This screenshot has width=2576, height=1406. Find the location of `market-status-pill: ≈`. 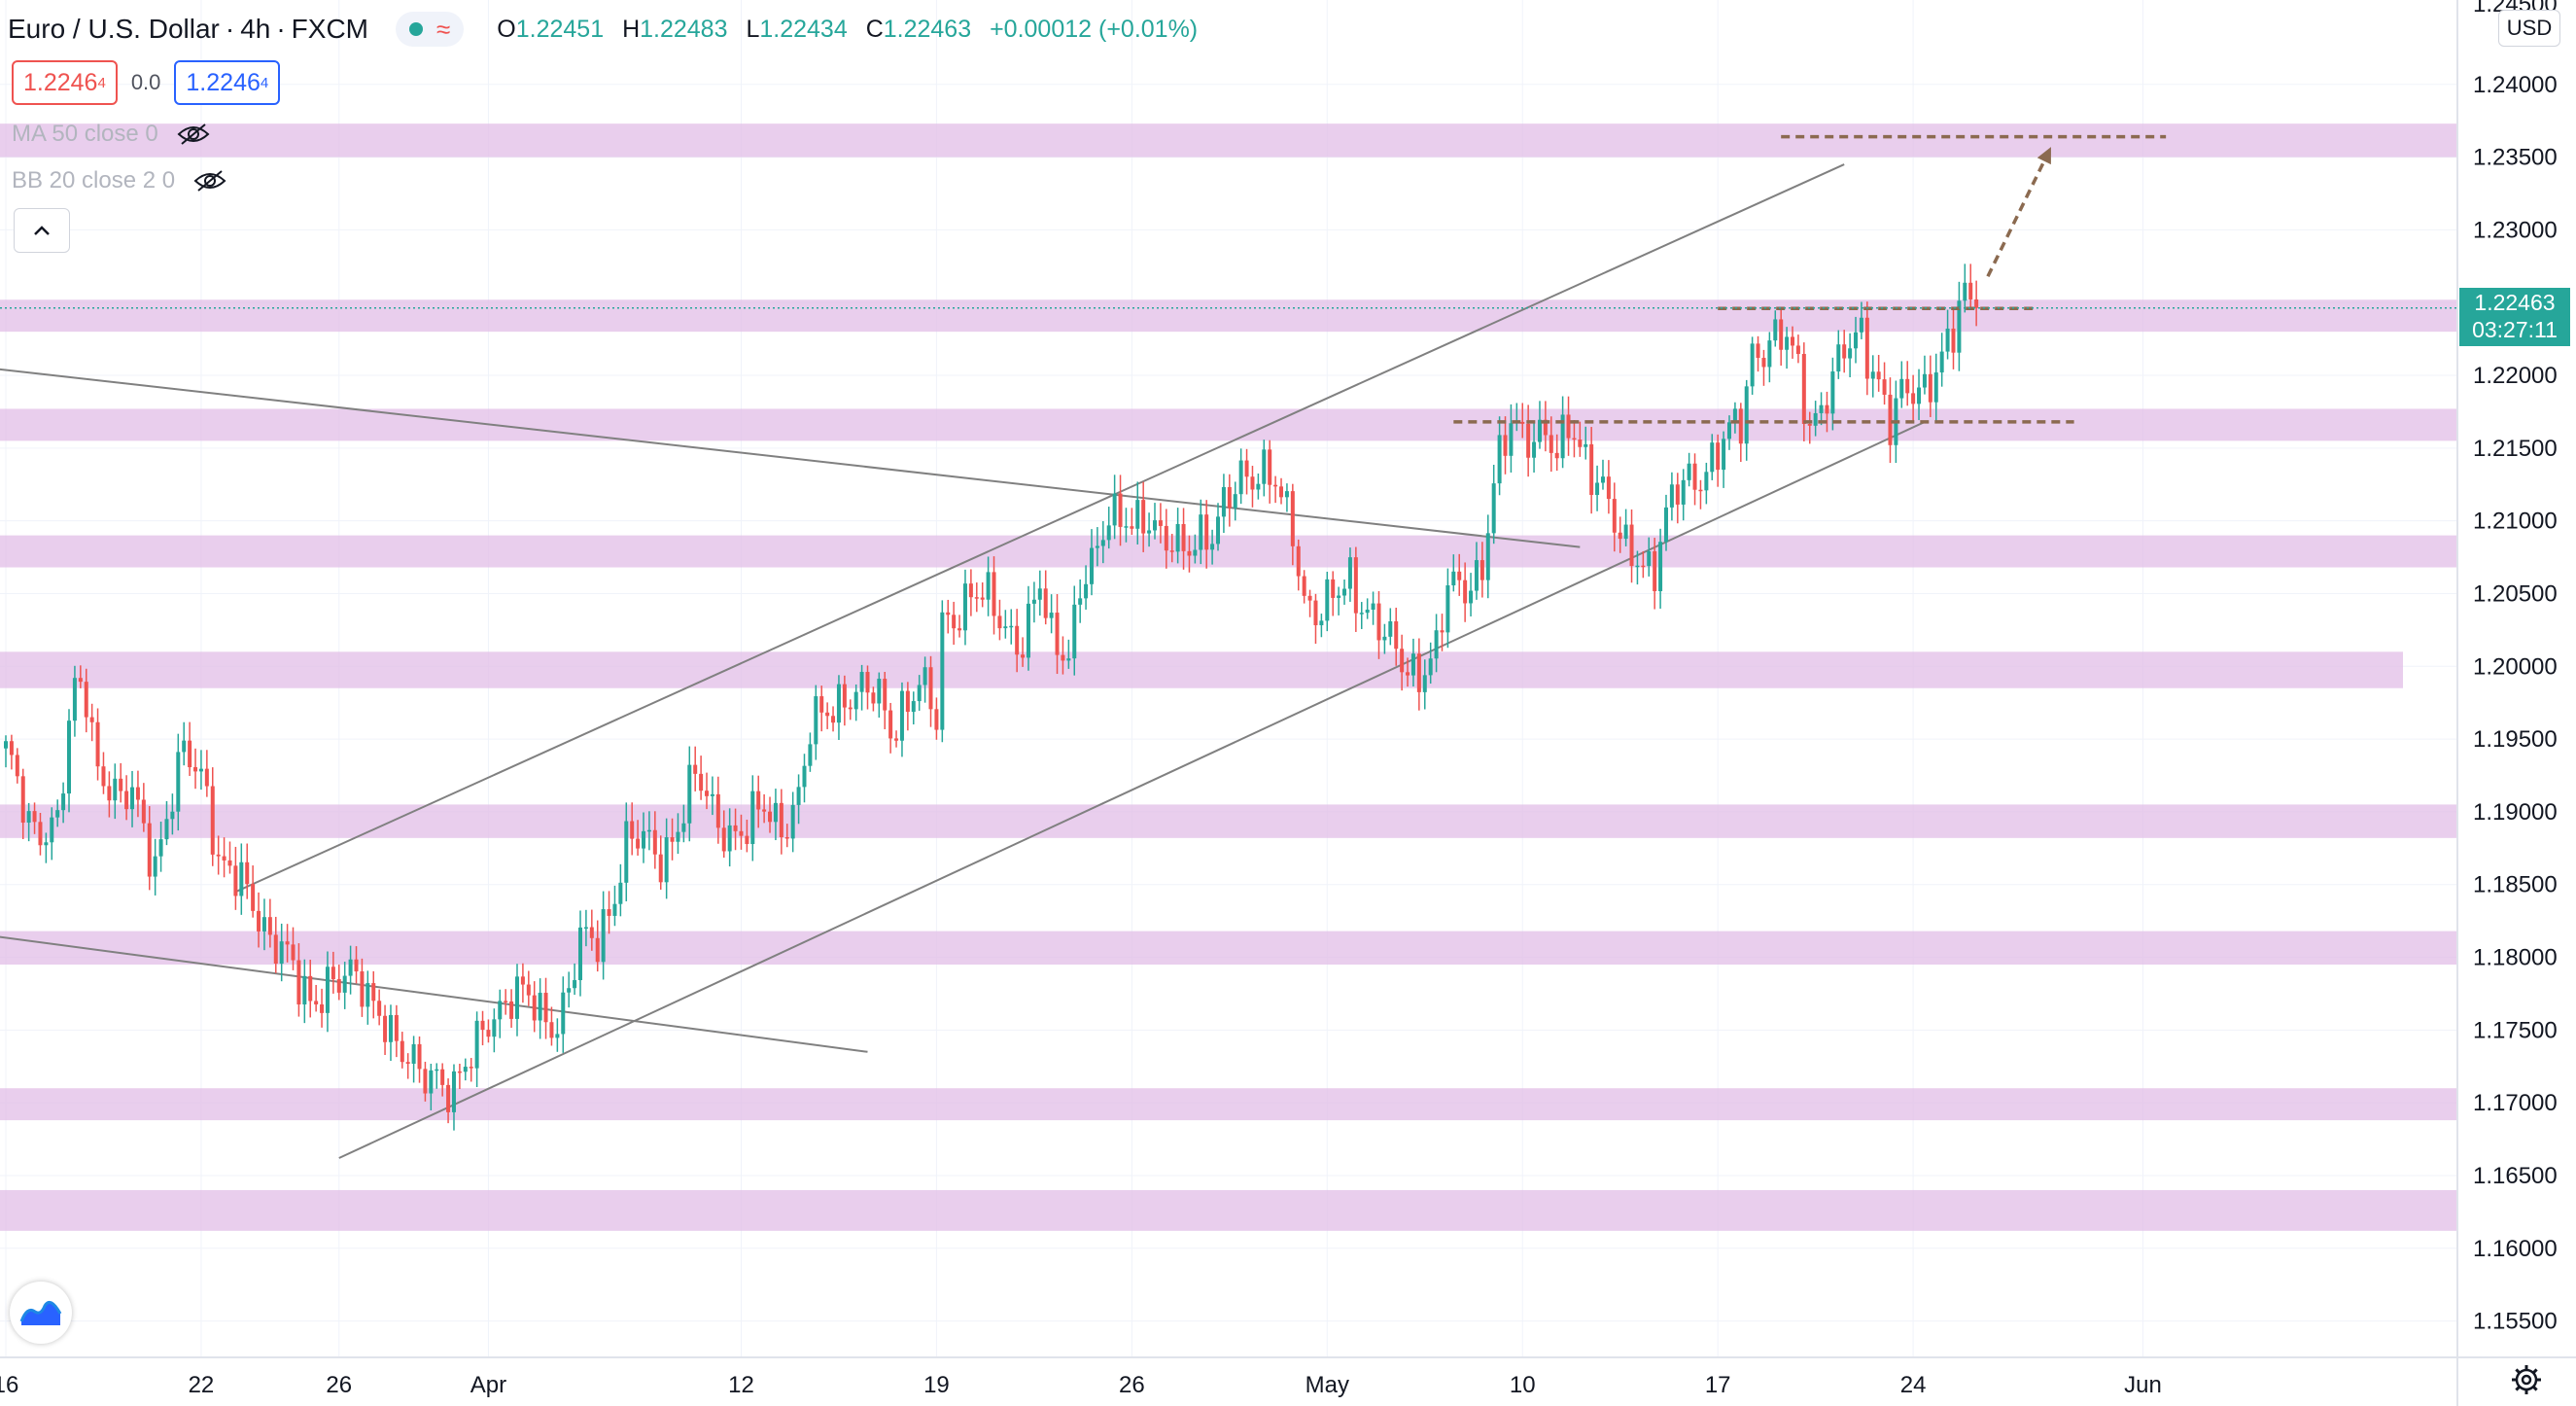

market-status-pill: ≈ is located at coordinates (430, 29).